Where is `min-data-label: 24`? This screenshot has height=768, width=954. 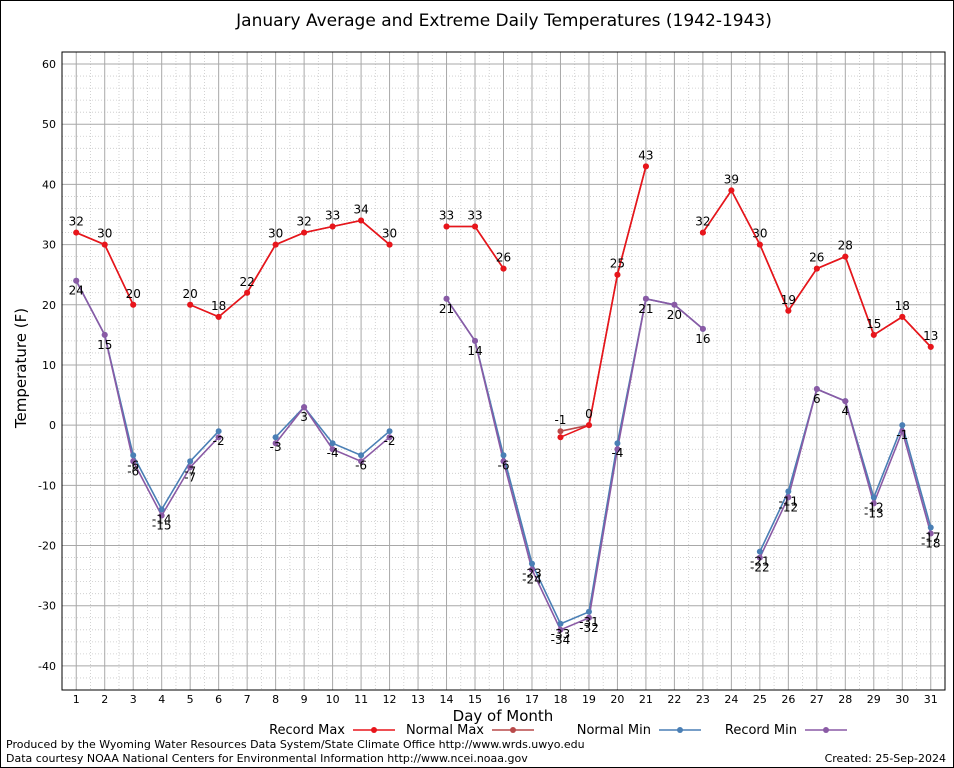 min-data-label: 24 is located at coordinates (76, 291).